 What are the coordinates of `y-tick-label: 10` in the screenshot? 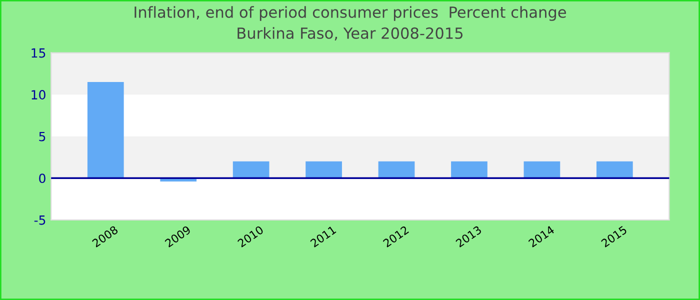 It's located at (39, 95).